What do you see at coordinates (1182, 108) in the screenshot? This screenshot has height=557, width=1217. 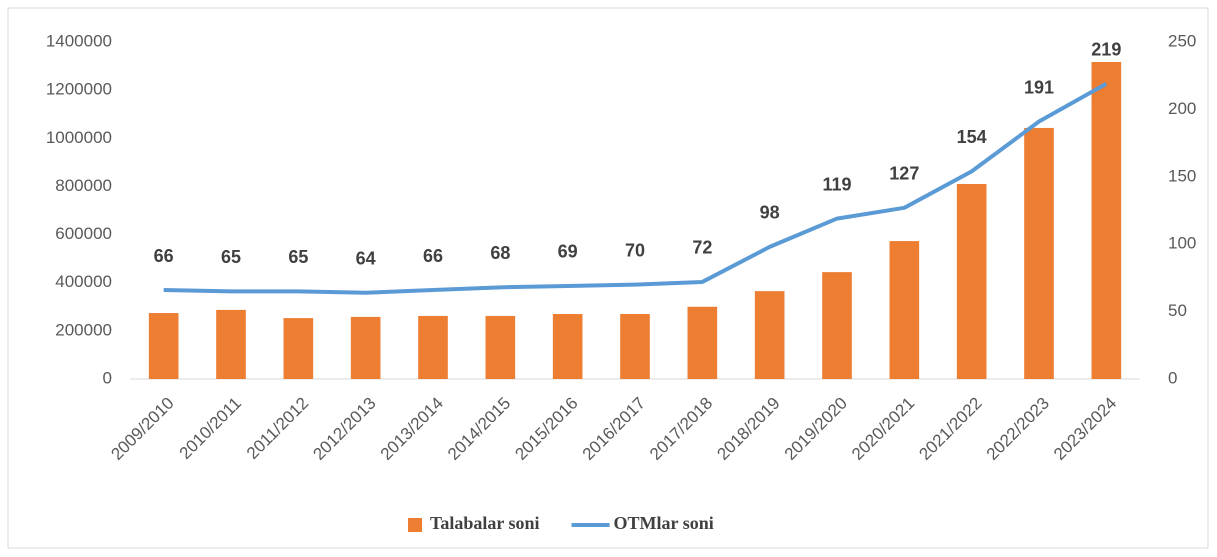 I see `y2-tick-label: 200` at bounding box center [1182, 108].